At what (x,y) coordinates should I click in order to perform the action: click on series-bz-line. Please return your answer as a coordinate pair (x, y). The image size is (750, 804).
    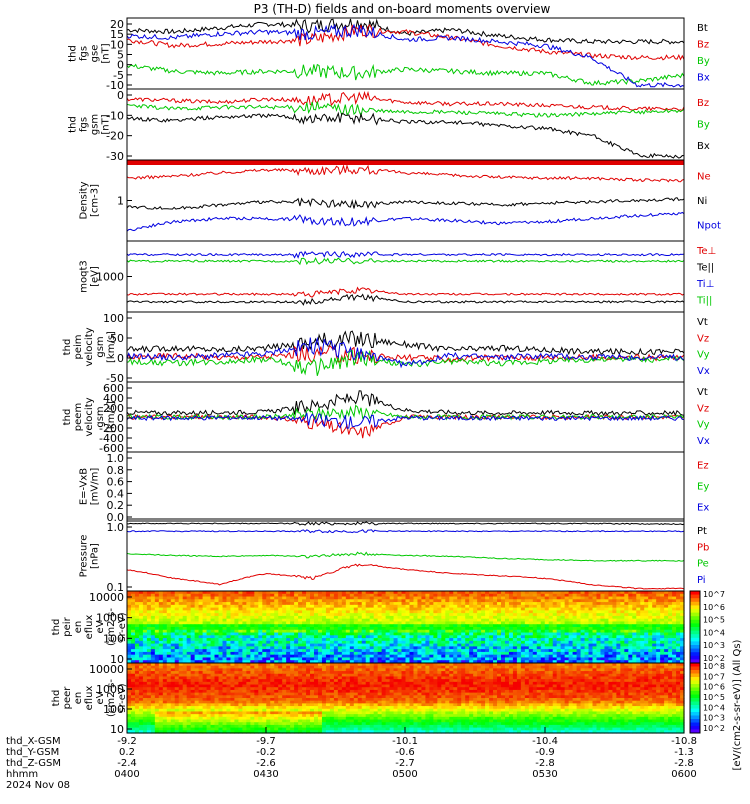
    Looking at the image, I should click on (405, 42).